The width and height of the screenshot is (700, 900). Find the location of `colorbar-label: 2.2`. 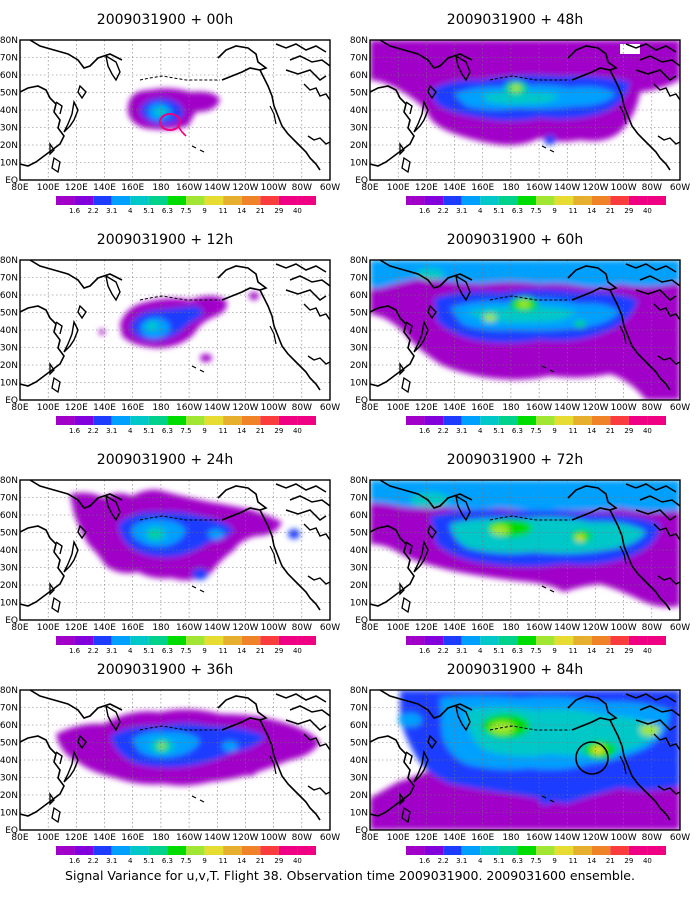

colorbar-label: 2.2 is located at coordinates (93, 431).